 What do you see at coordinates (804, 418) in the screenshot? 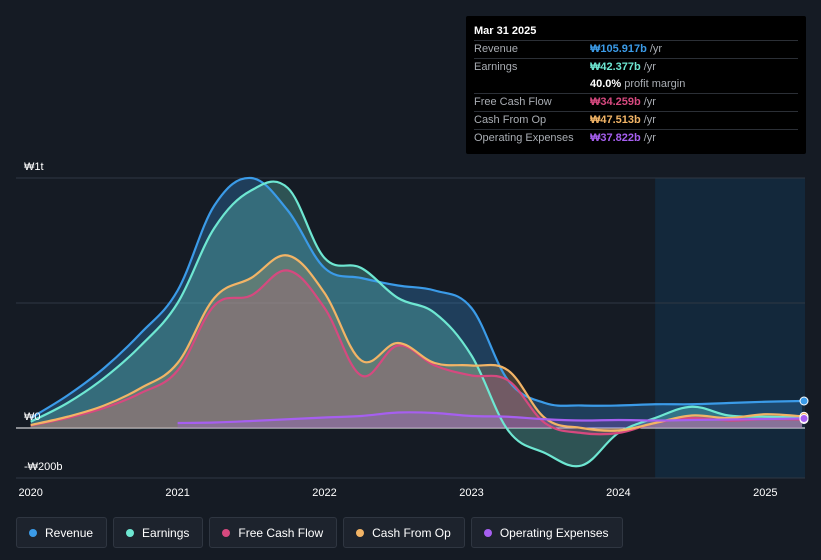
I see `marker-operating-expenses` at bounding box center [804, 418].